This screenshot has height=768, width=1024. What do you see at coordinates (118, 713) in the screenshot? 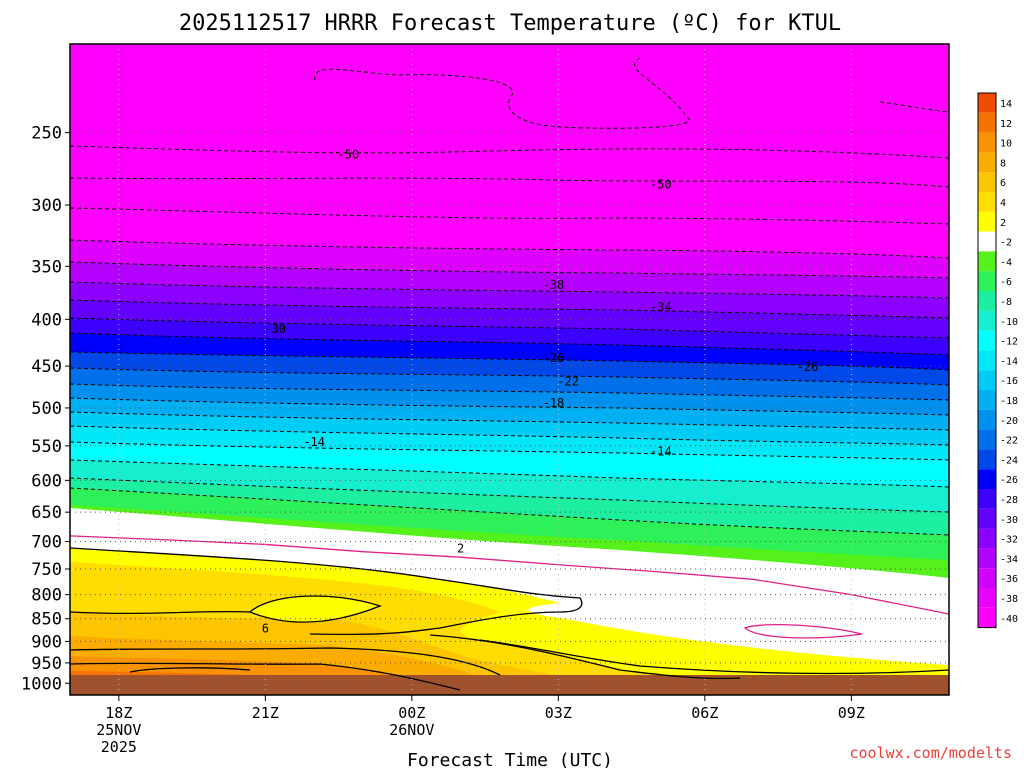
I see `x-tick-label: 18Z` at bounding box center [118, 713].